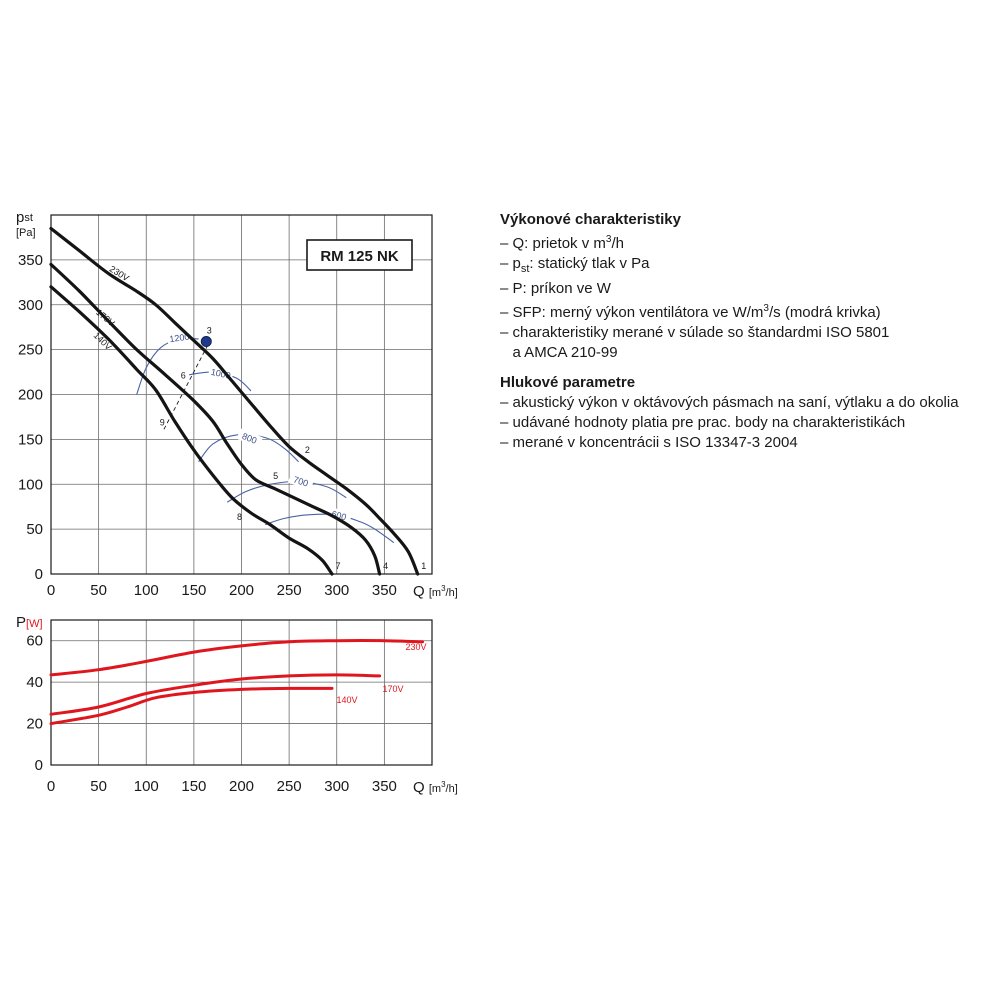 This screenshot has height=1000, width=1000. Describe the element at coordinates (423, 566) in the screenshot. I see `operating-point-label: 1` at that location.